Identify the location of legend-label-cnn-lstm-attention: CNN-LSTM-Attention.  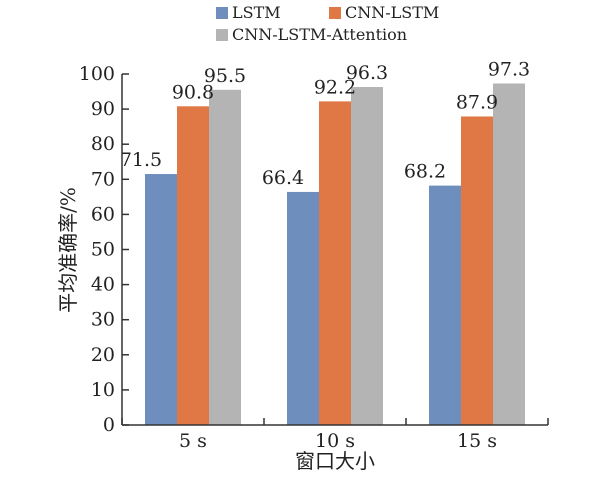
(319, 34).